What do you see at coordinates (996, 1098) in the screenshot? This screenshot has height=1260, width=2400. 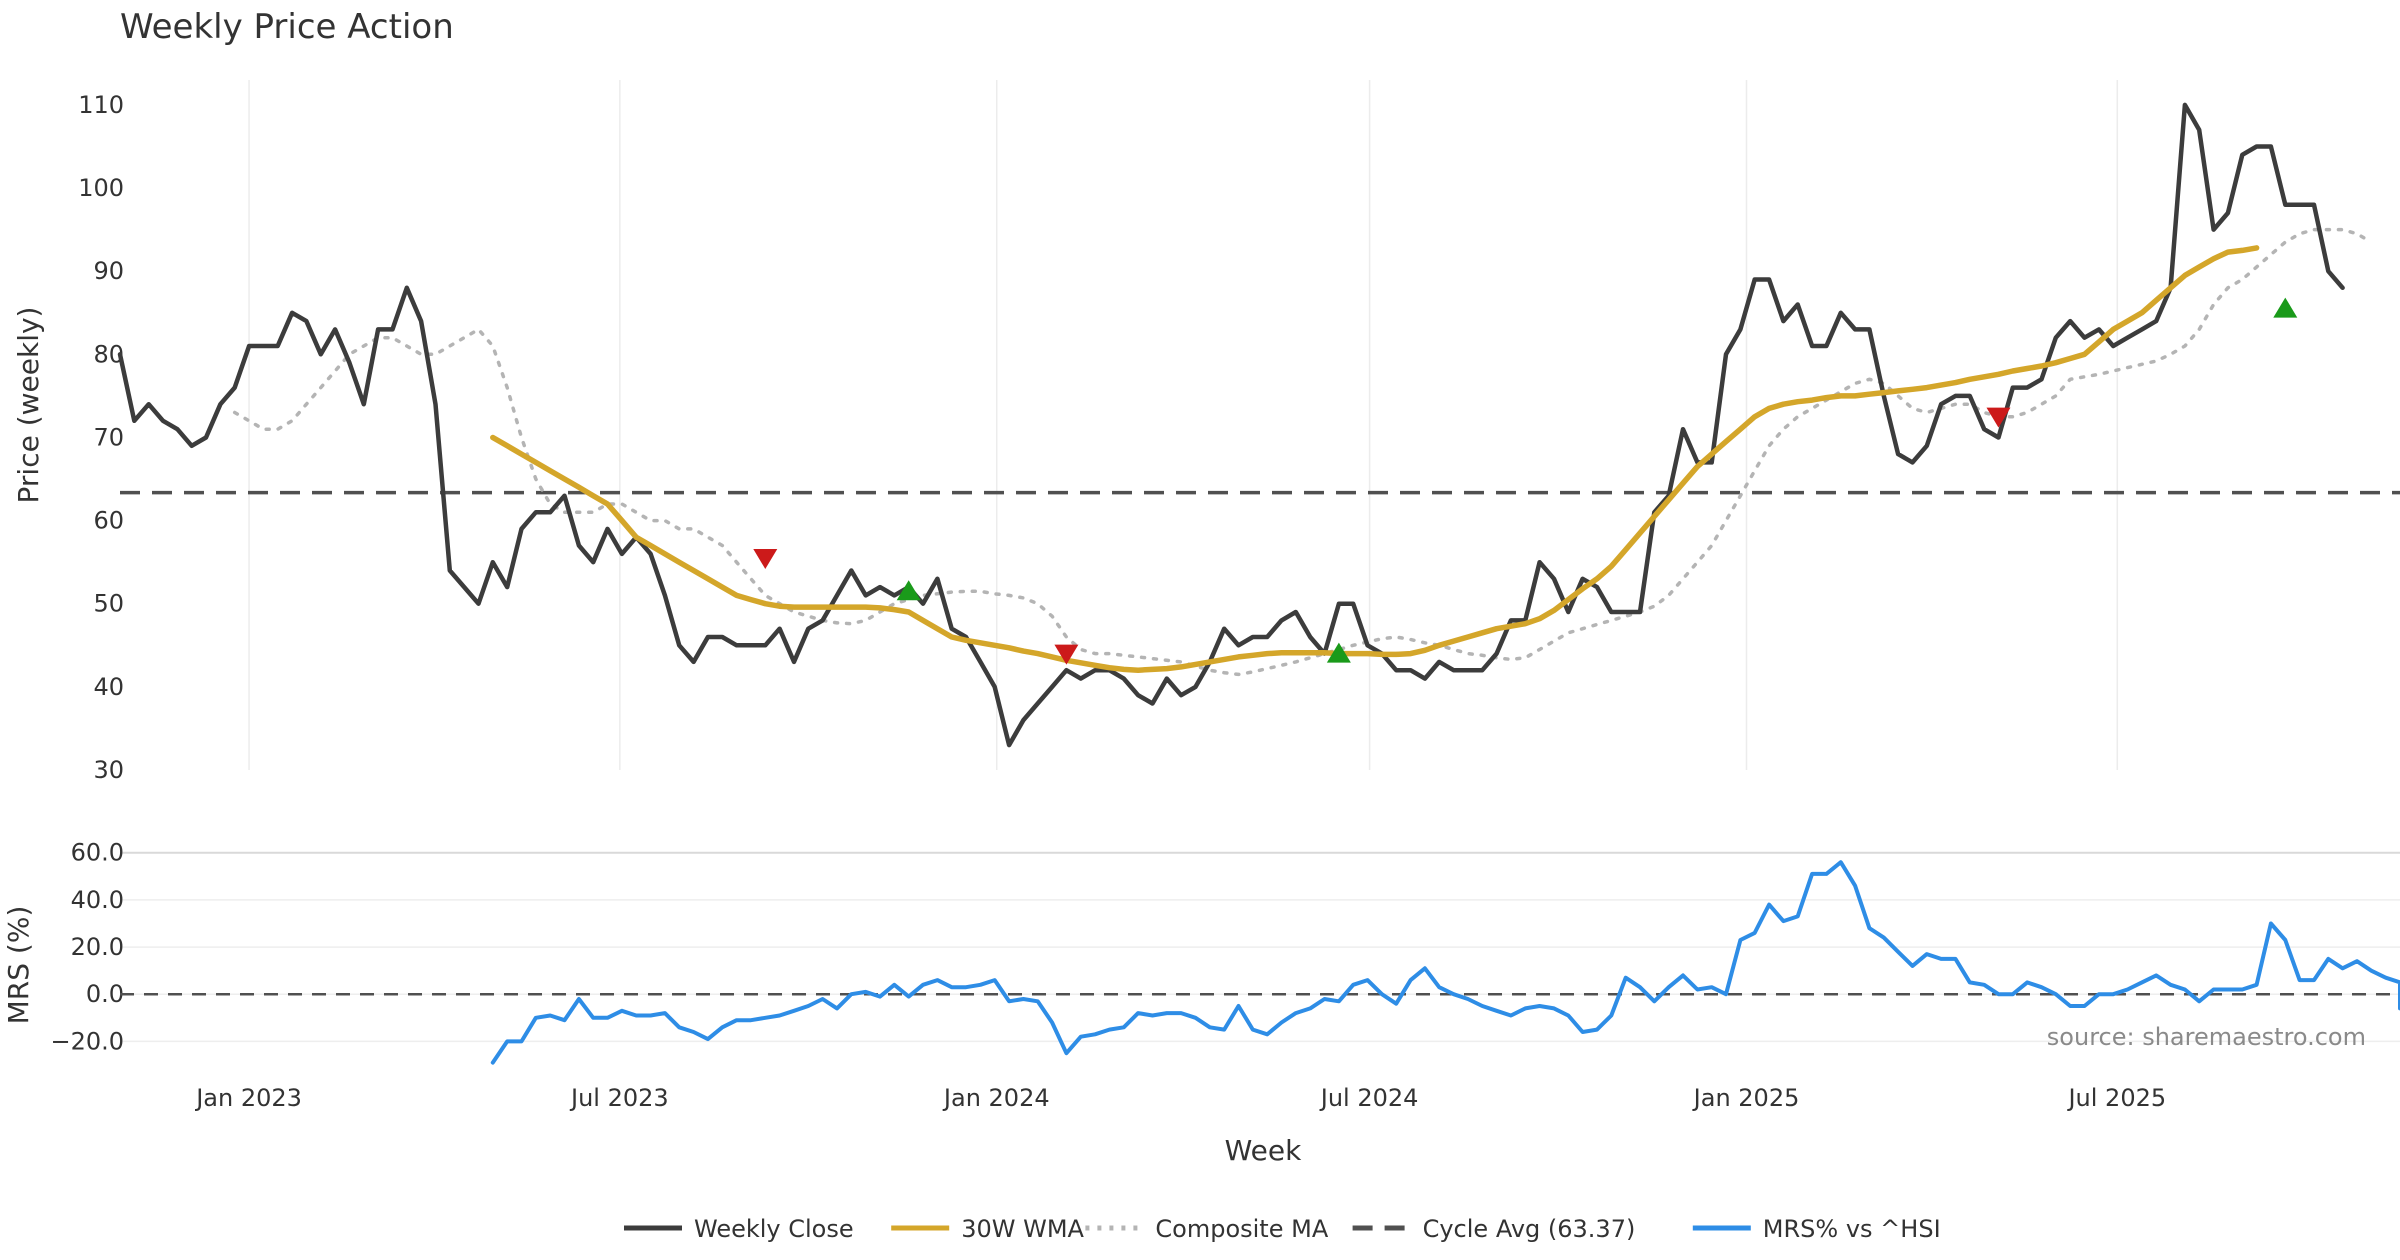 I see `x-tick-label: Jan 2024` at bounding box center [996, 1098].